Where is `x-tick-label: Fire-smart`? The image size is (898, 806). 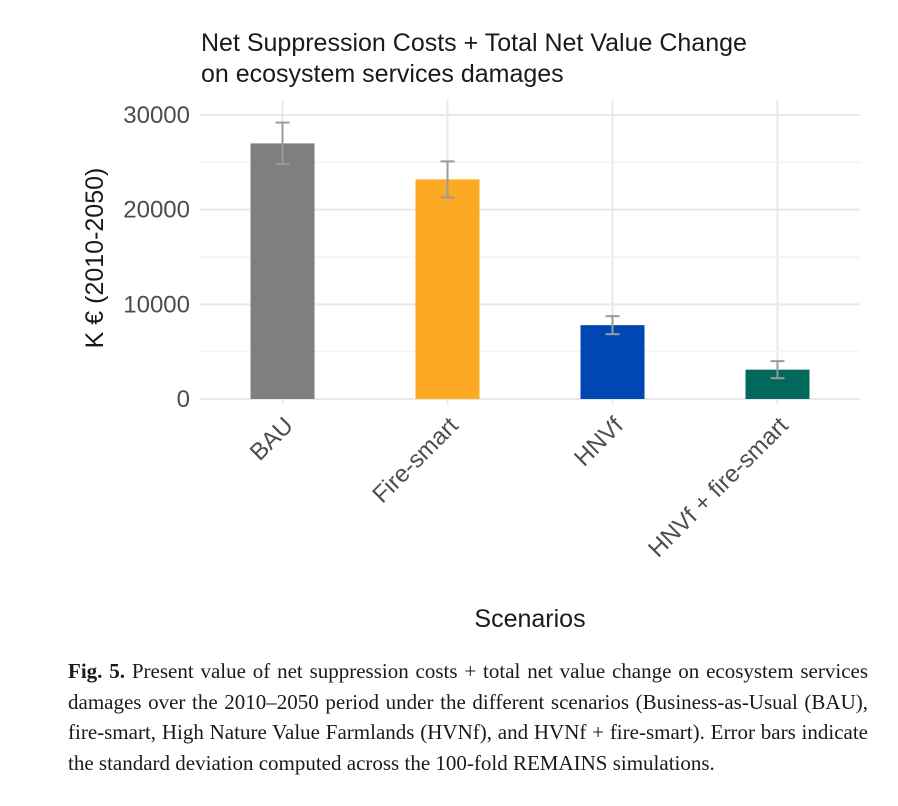 x-tick-label: Fire-smart is located at coordinates (415, 460).